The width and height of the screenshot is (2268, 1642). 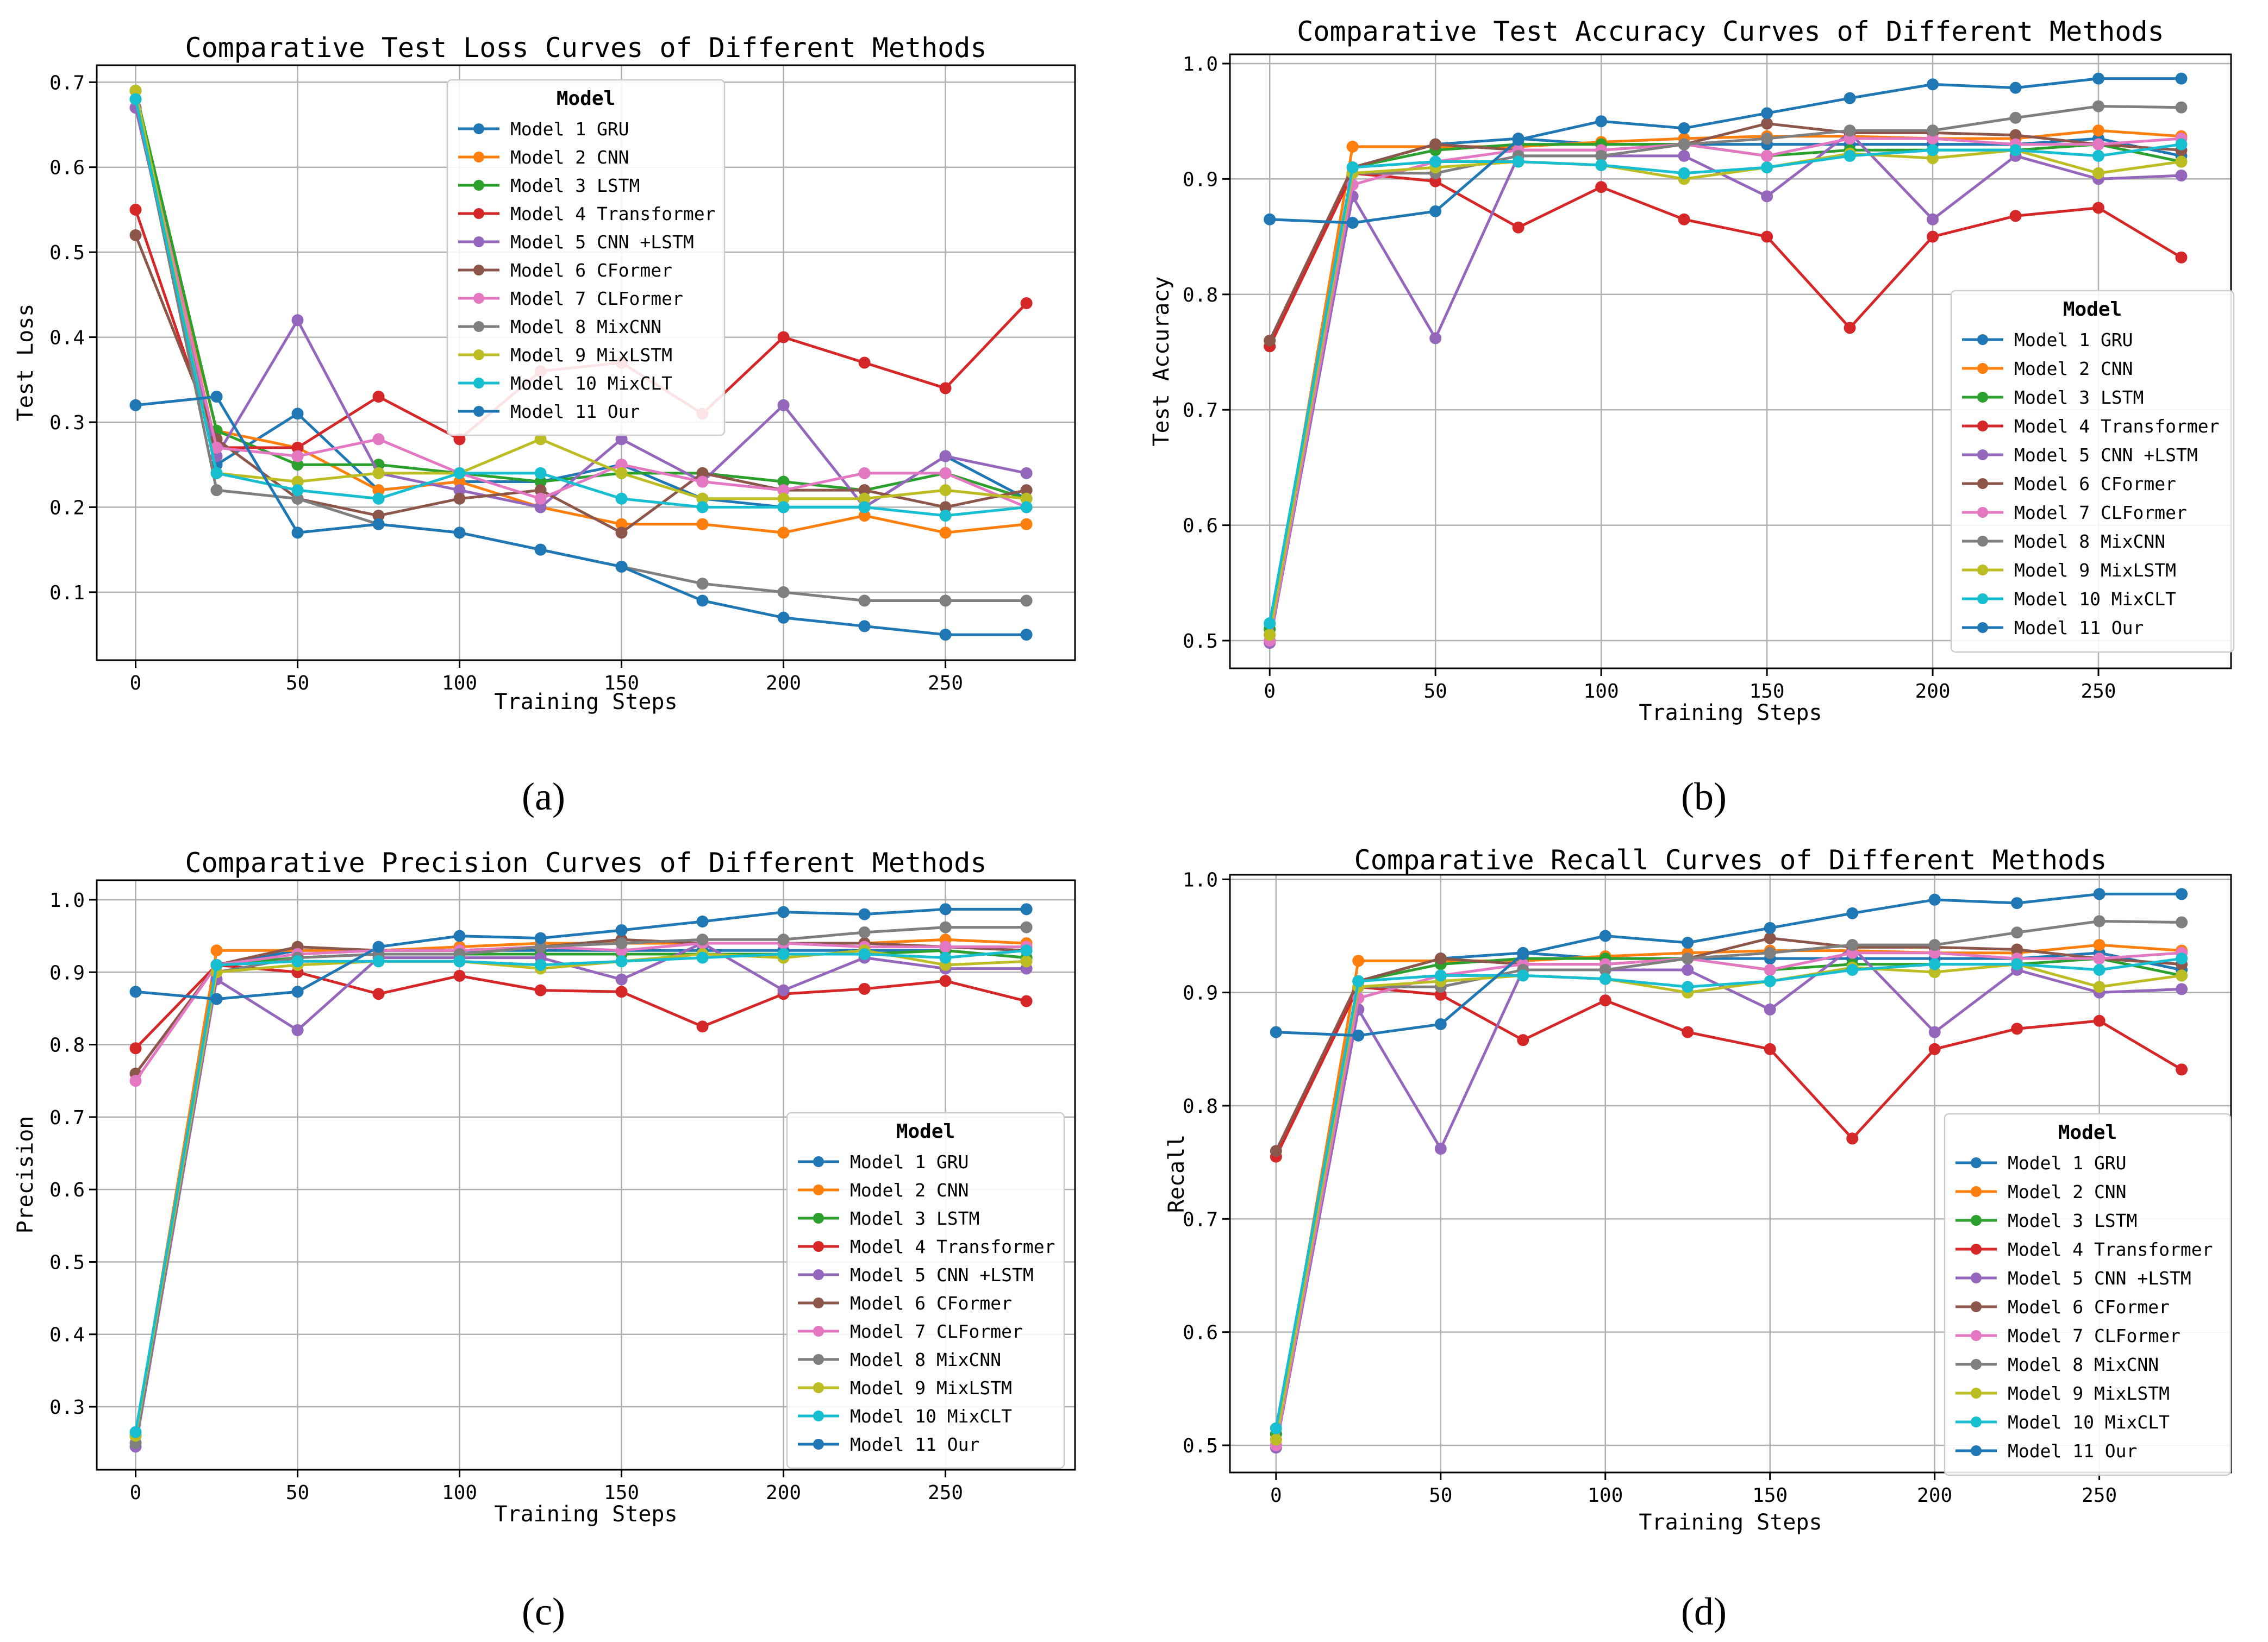 What do you see at coordinates (783, 1493) in the screenshot?
I see `x-tick-label: 200` at bounding box center [783, 1493].